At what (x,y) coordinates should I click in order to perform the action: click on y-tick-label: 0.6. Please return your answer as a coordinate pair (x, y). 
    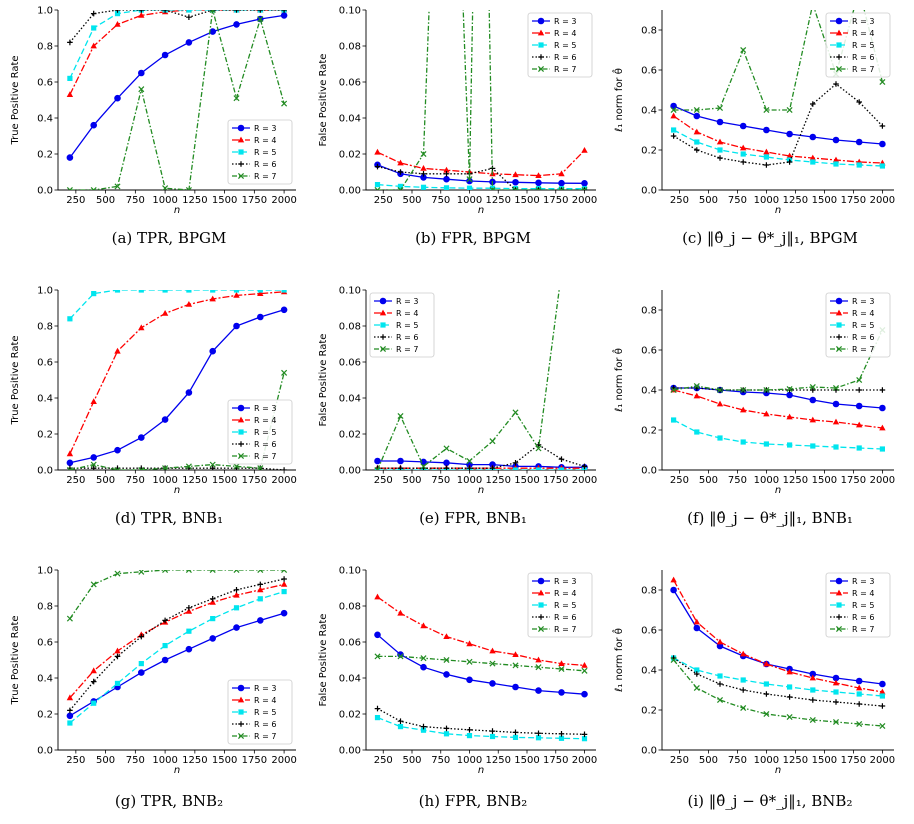
    Looking at the image, I should click on (45, 643).